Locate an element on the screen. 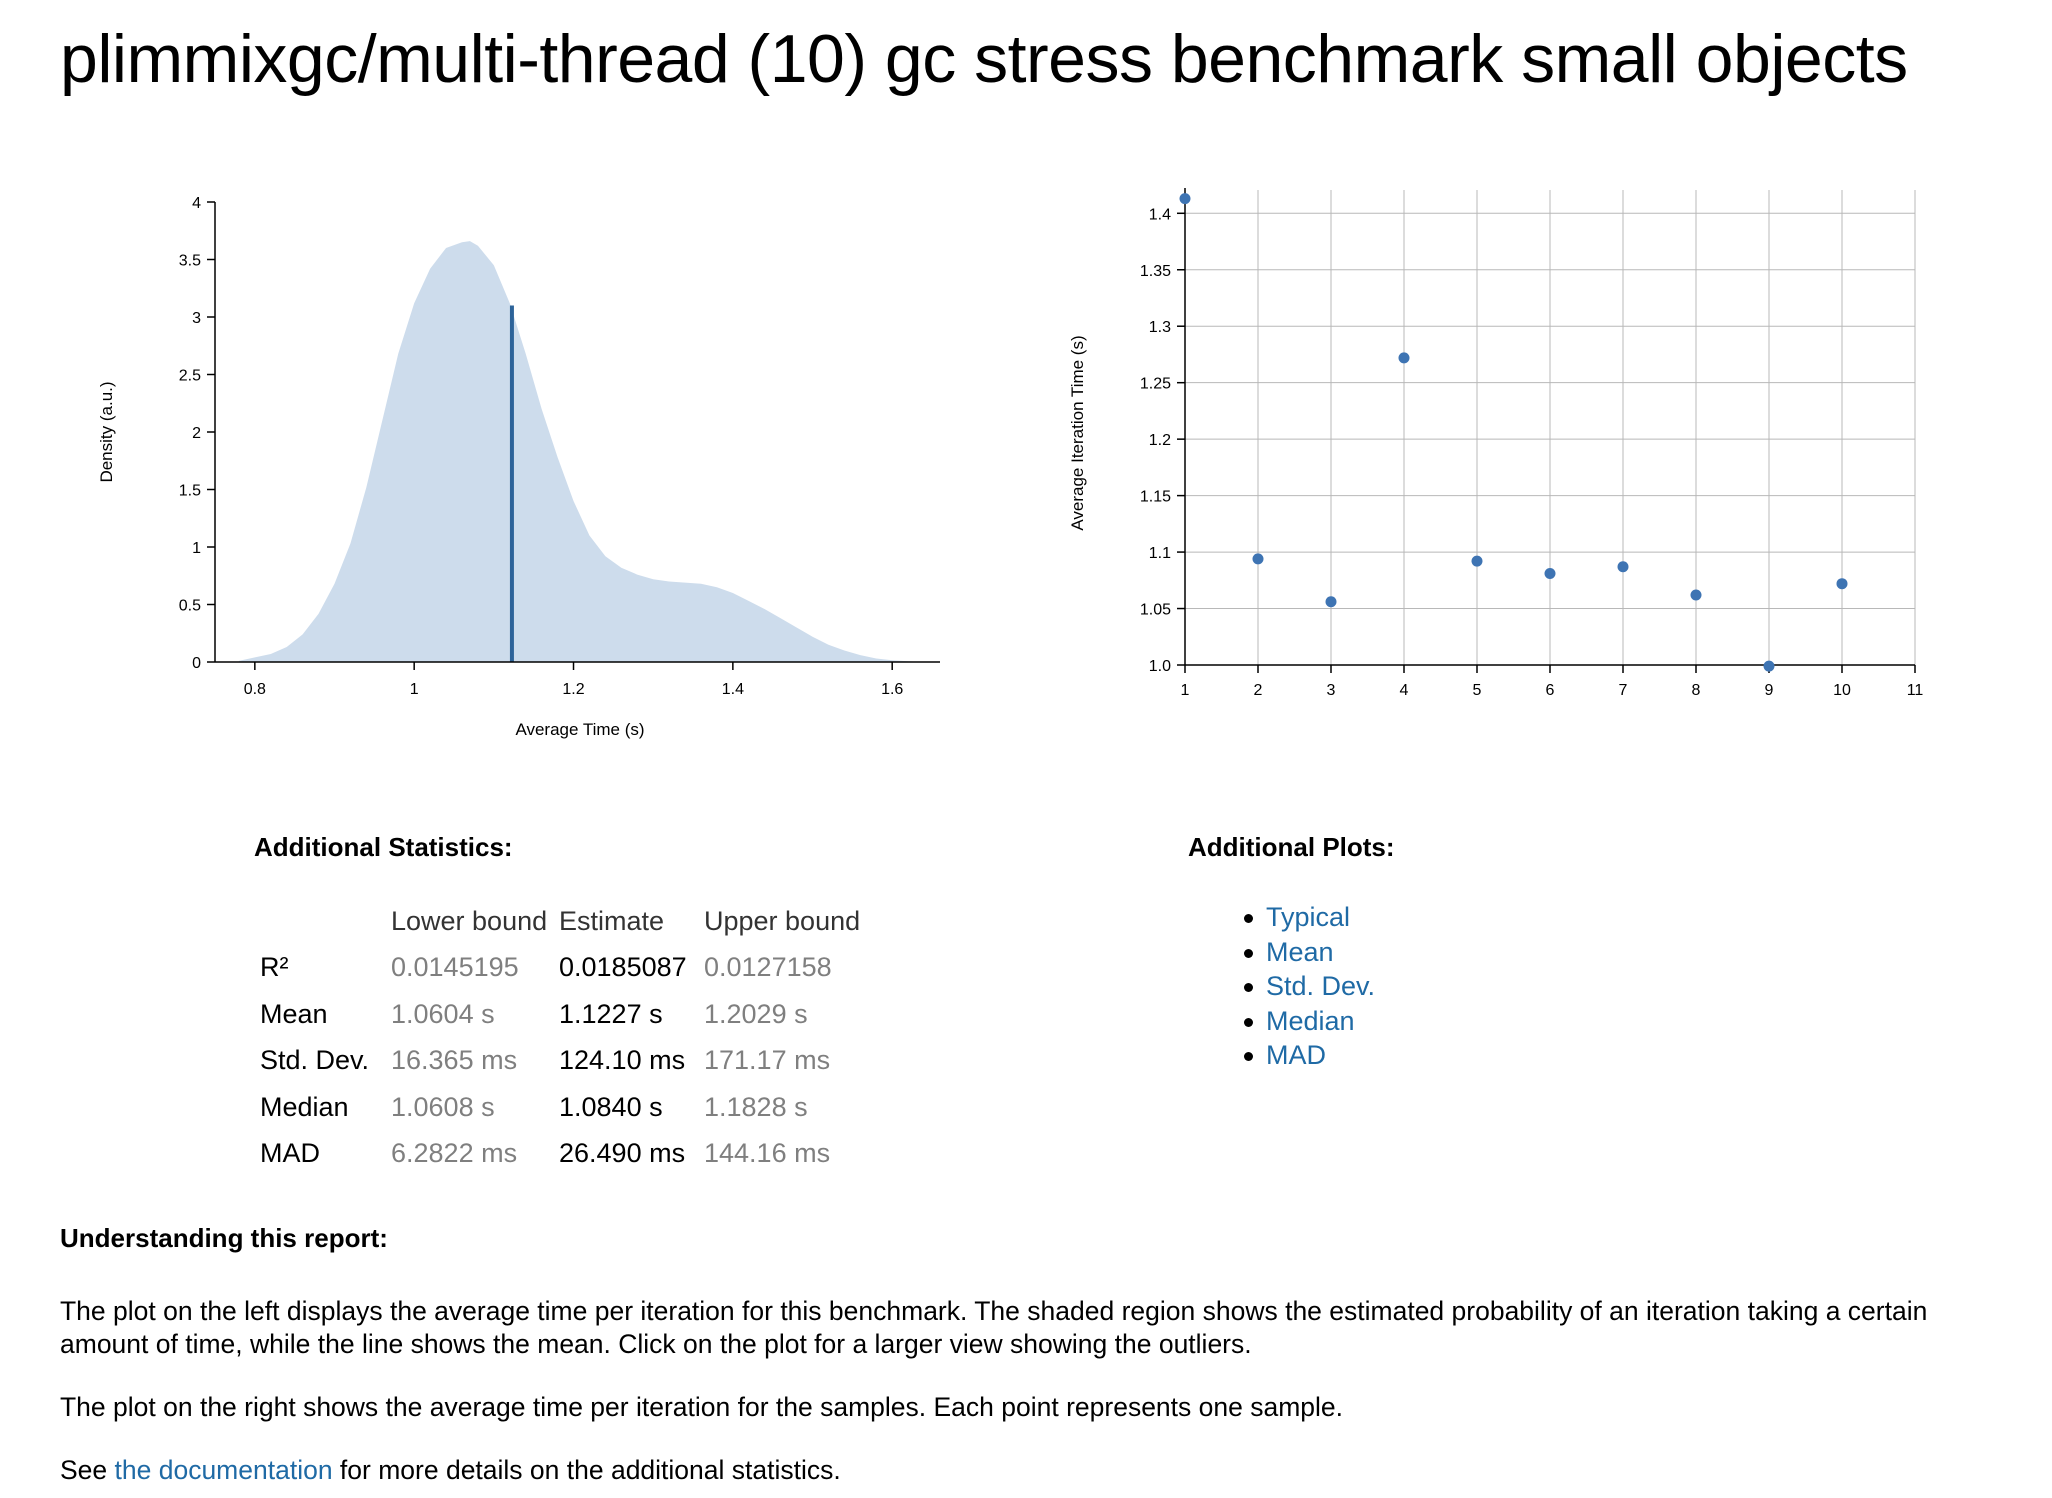 The height and width of the screenshot is (1498, 2052). x-axis-label: Average Time (s) is located at coordinates (579, 729).